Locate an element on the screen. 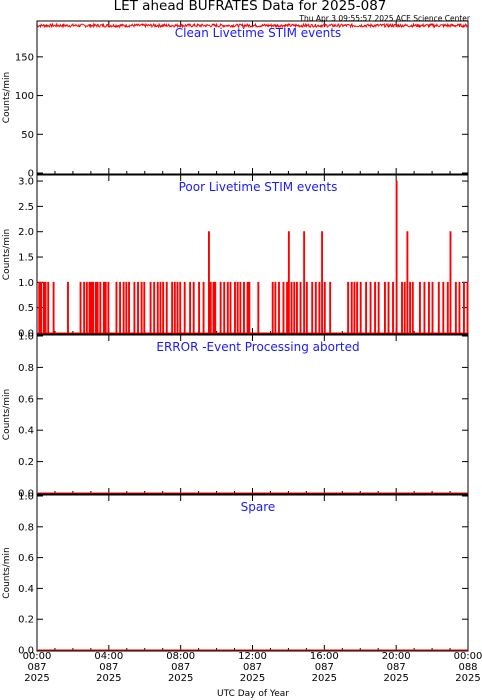 The image size is (482, 700). x-tick-label: 08:00 is located at coordinates (180, 656).